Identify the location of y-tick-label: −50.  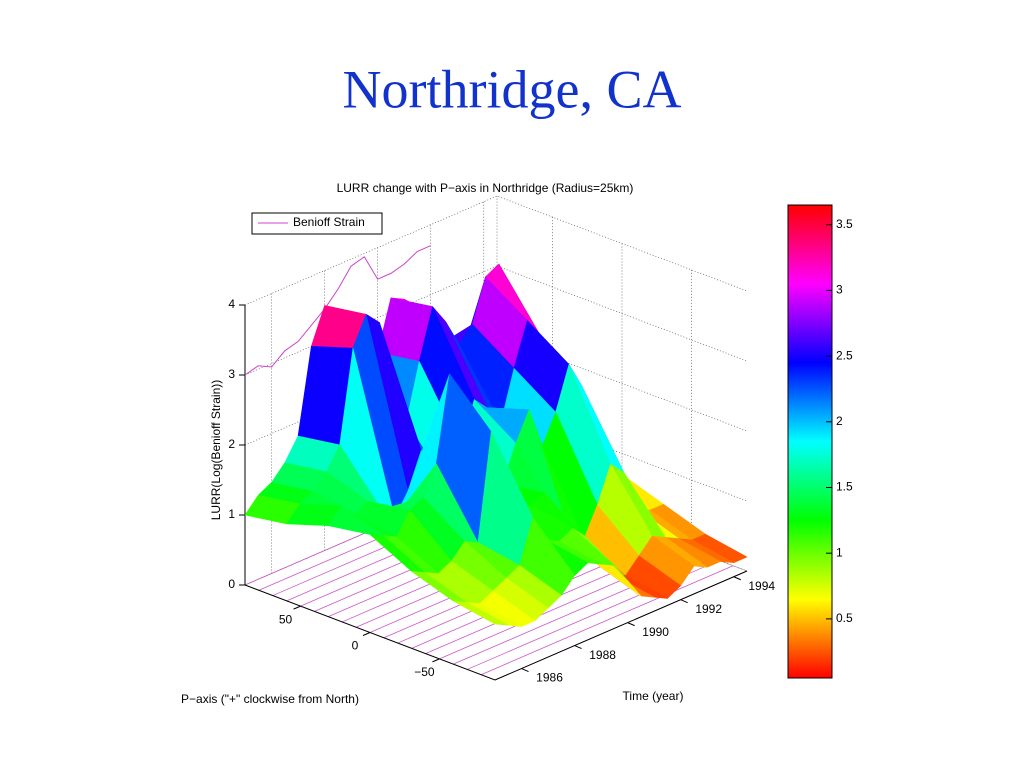
(424, 672).